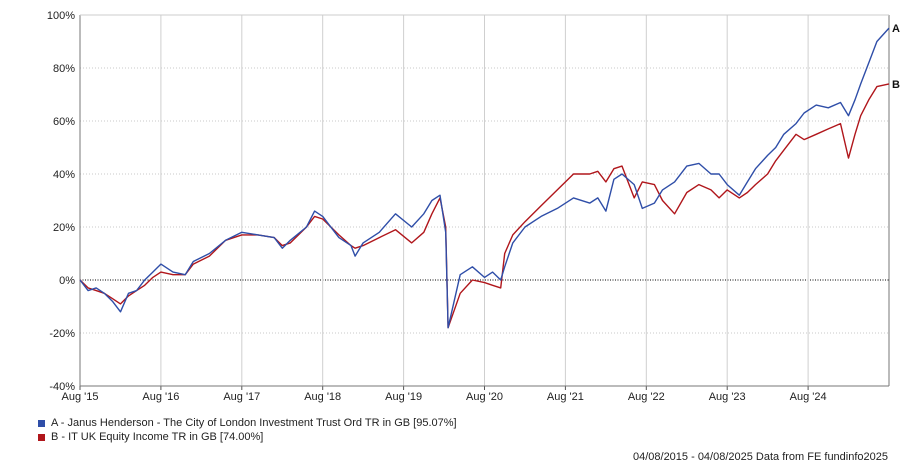 The image size is (900, 467). What do you see at coordinates (484, 397) in the screenshot?
I see `x-tick-label: Aug '20` at bounding box center [484, 397].